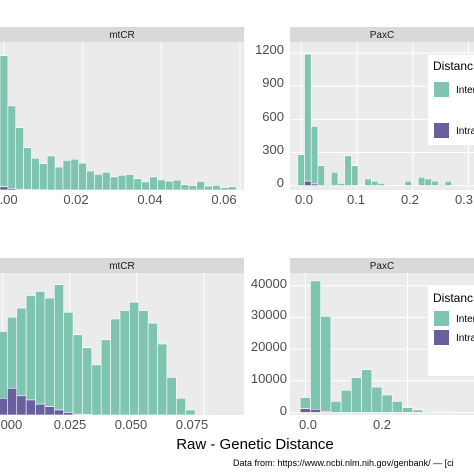 The height and width of the screenshot is (474, 474). What do you see at coordinates (223, 199) in the screenshot?
I see `x-tick-label: 0.06` at bounding box center [223, 199].